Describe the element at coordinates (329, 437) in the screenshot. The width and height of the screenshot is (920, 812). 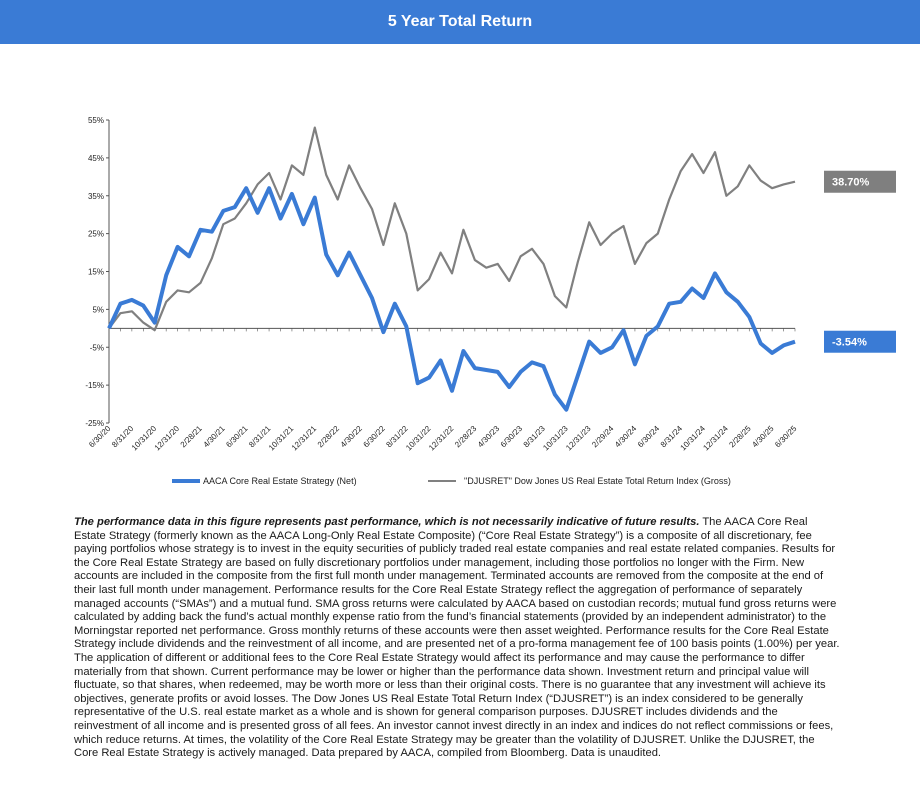
I see `x-tick-label: 2/28/22` at that location.